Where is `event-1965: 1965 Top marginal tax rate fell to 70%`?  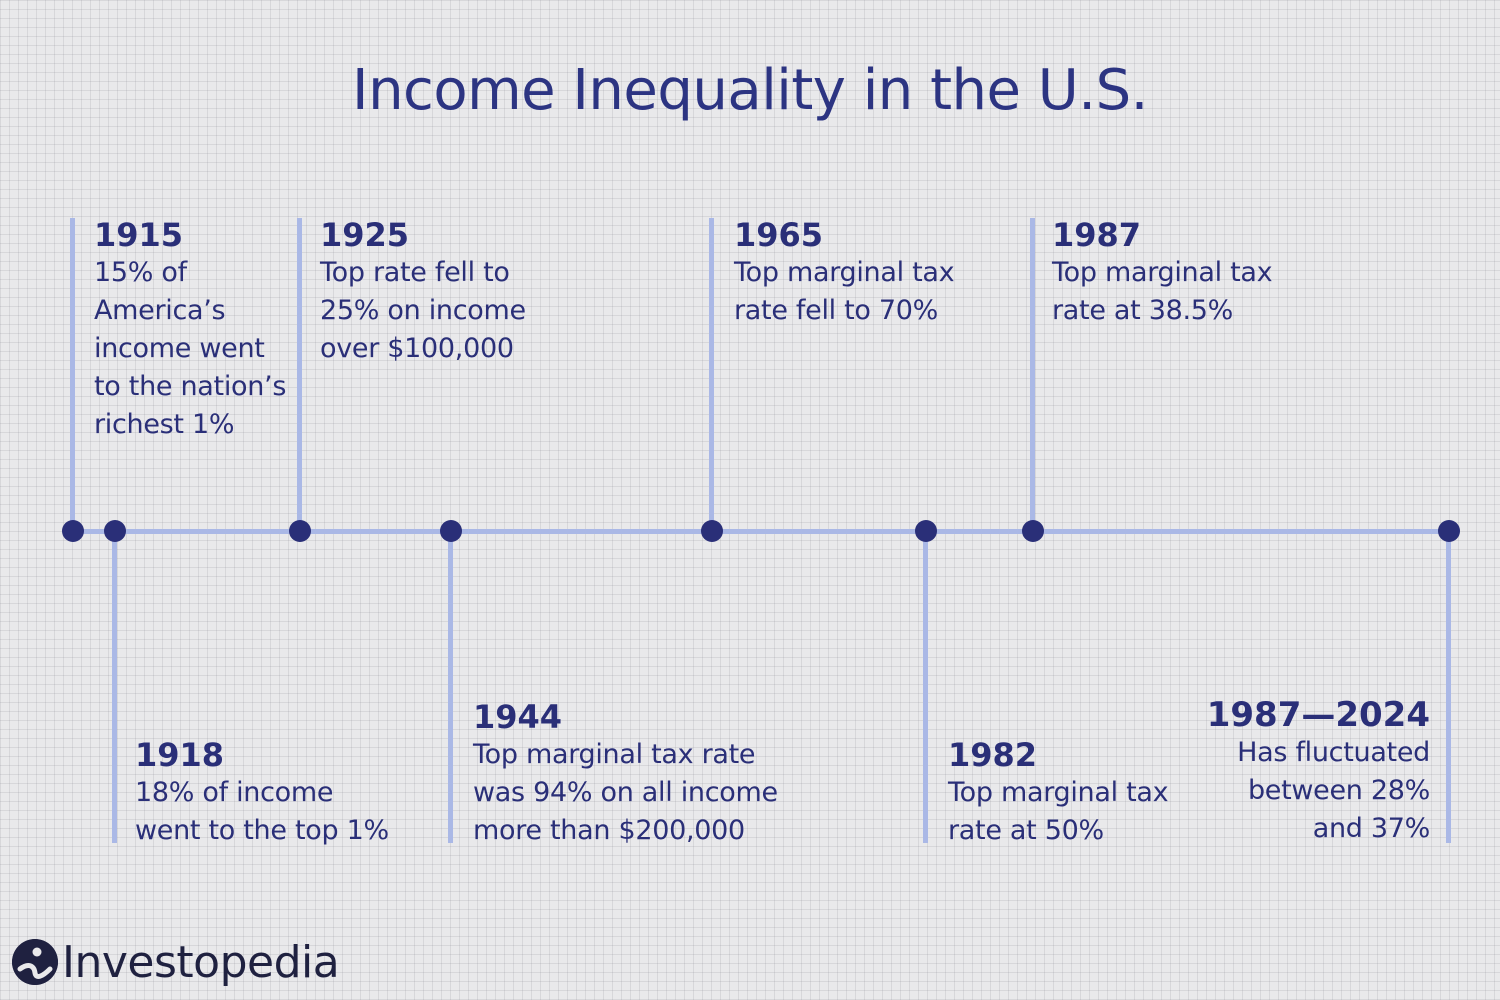 event-1965: 1965 Top marginal tax rate fell to 70% is located at coordinates (874, 273).